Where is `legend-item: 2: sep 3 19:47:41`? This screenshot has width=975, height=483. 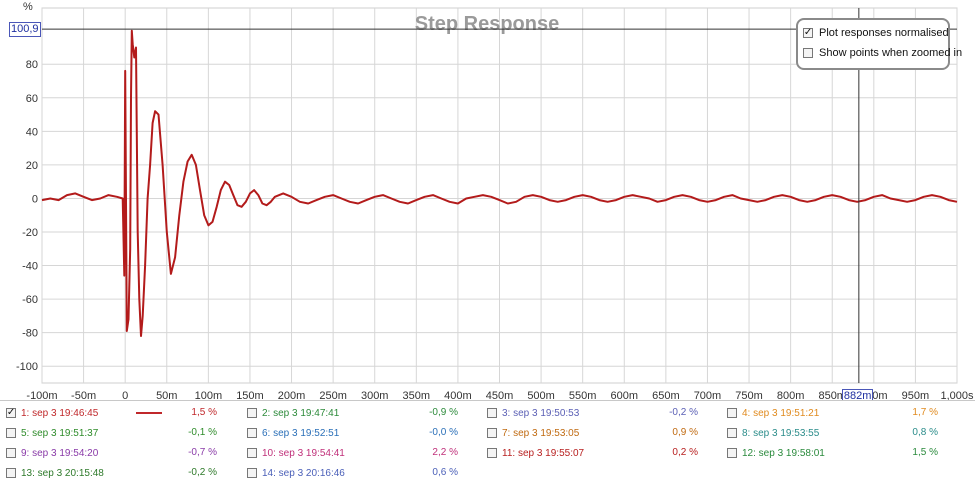 legend-item: 2: sep 3 19:47:41 is located at coordinates (293, 413).